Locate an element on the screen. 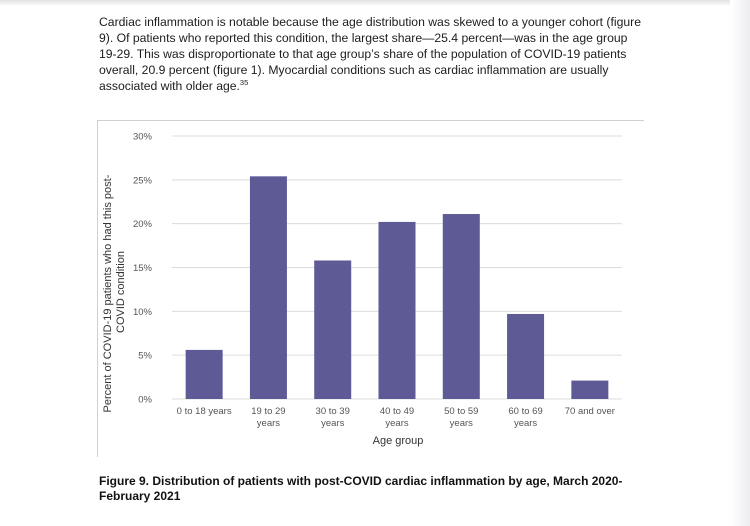 Image resolution: width=750 pixels, height=526 pixels. y-tick-label: 30% is located at coordinates (143, 137).